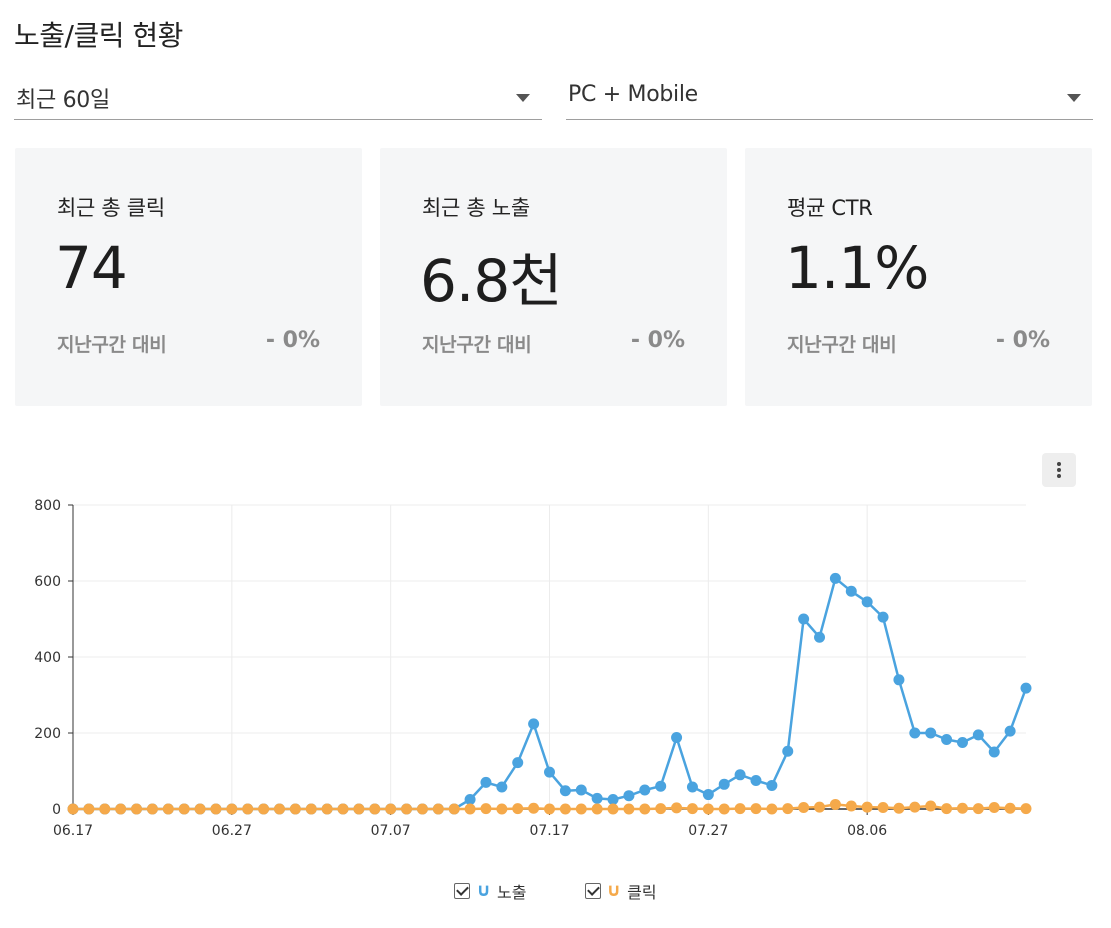 The width and height of the screenshot is (1111, 928). I want to click on card-compare-label: 지난구간 대비, so click(112, 345).